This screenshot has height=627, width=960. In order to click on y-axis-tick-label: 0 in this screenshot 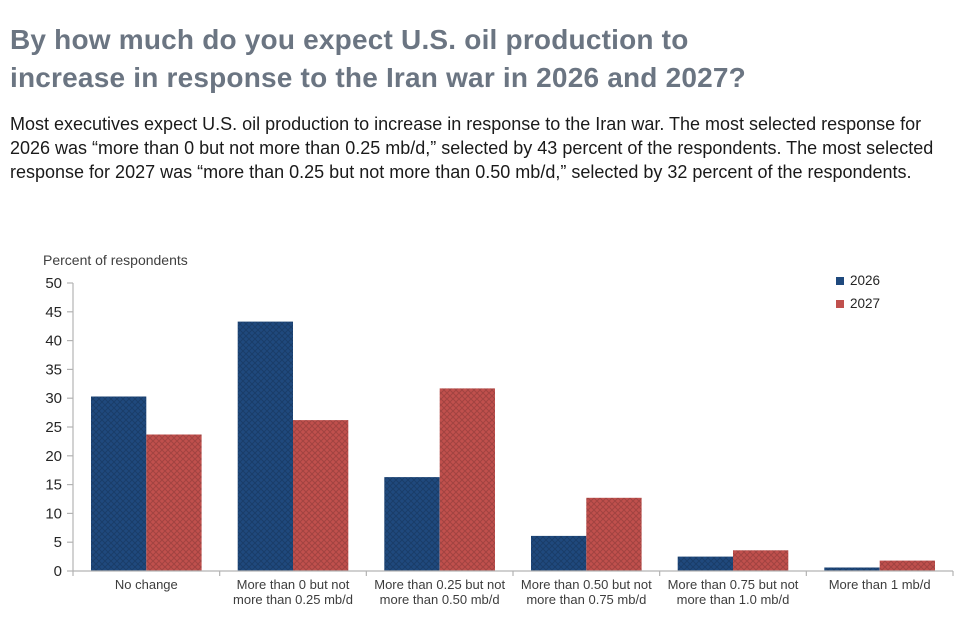, I will do `click(58, 571)`.